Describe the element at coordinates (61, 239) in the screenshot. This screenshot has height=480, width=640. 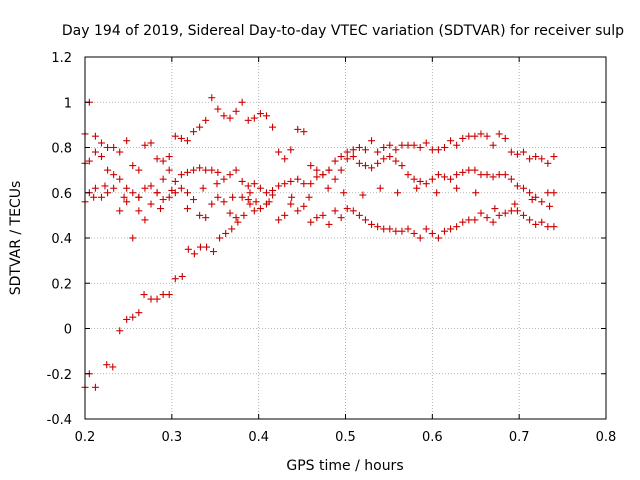
I see `y-tick-label: 0.4` at that location.